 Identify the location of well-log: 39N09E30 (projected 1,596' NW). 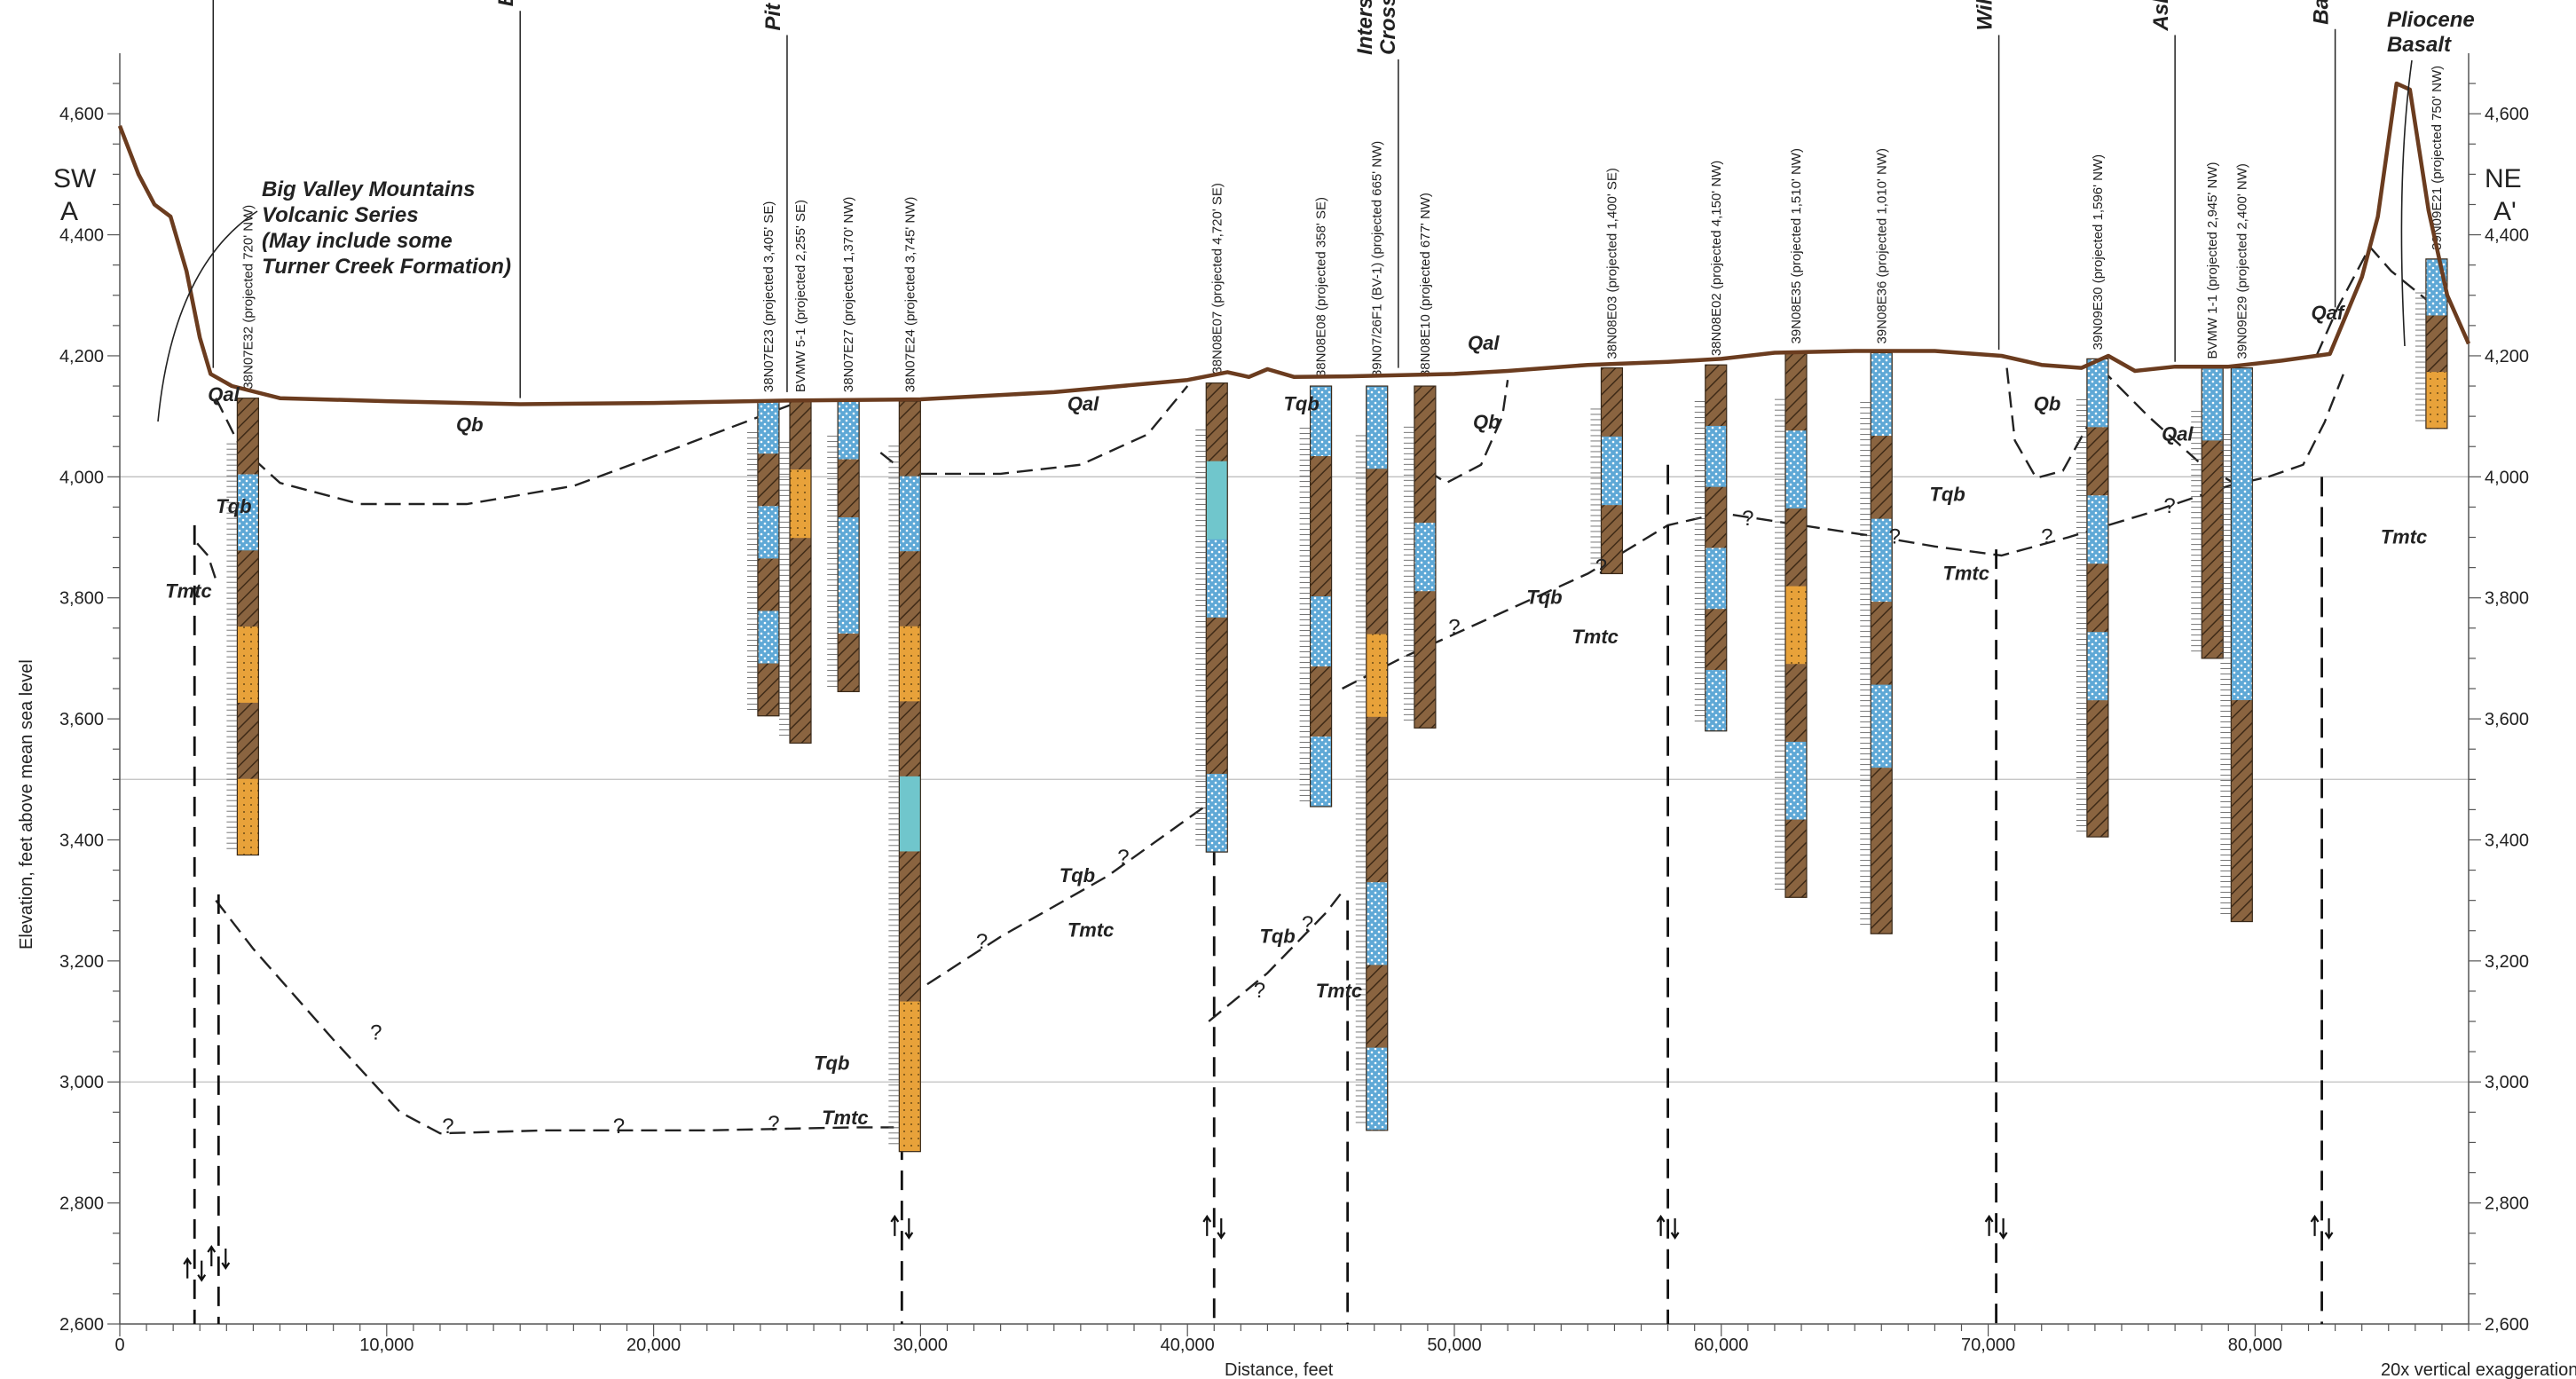
(2092, 496).